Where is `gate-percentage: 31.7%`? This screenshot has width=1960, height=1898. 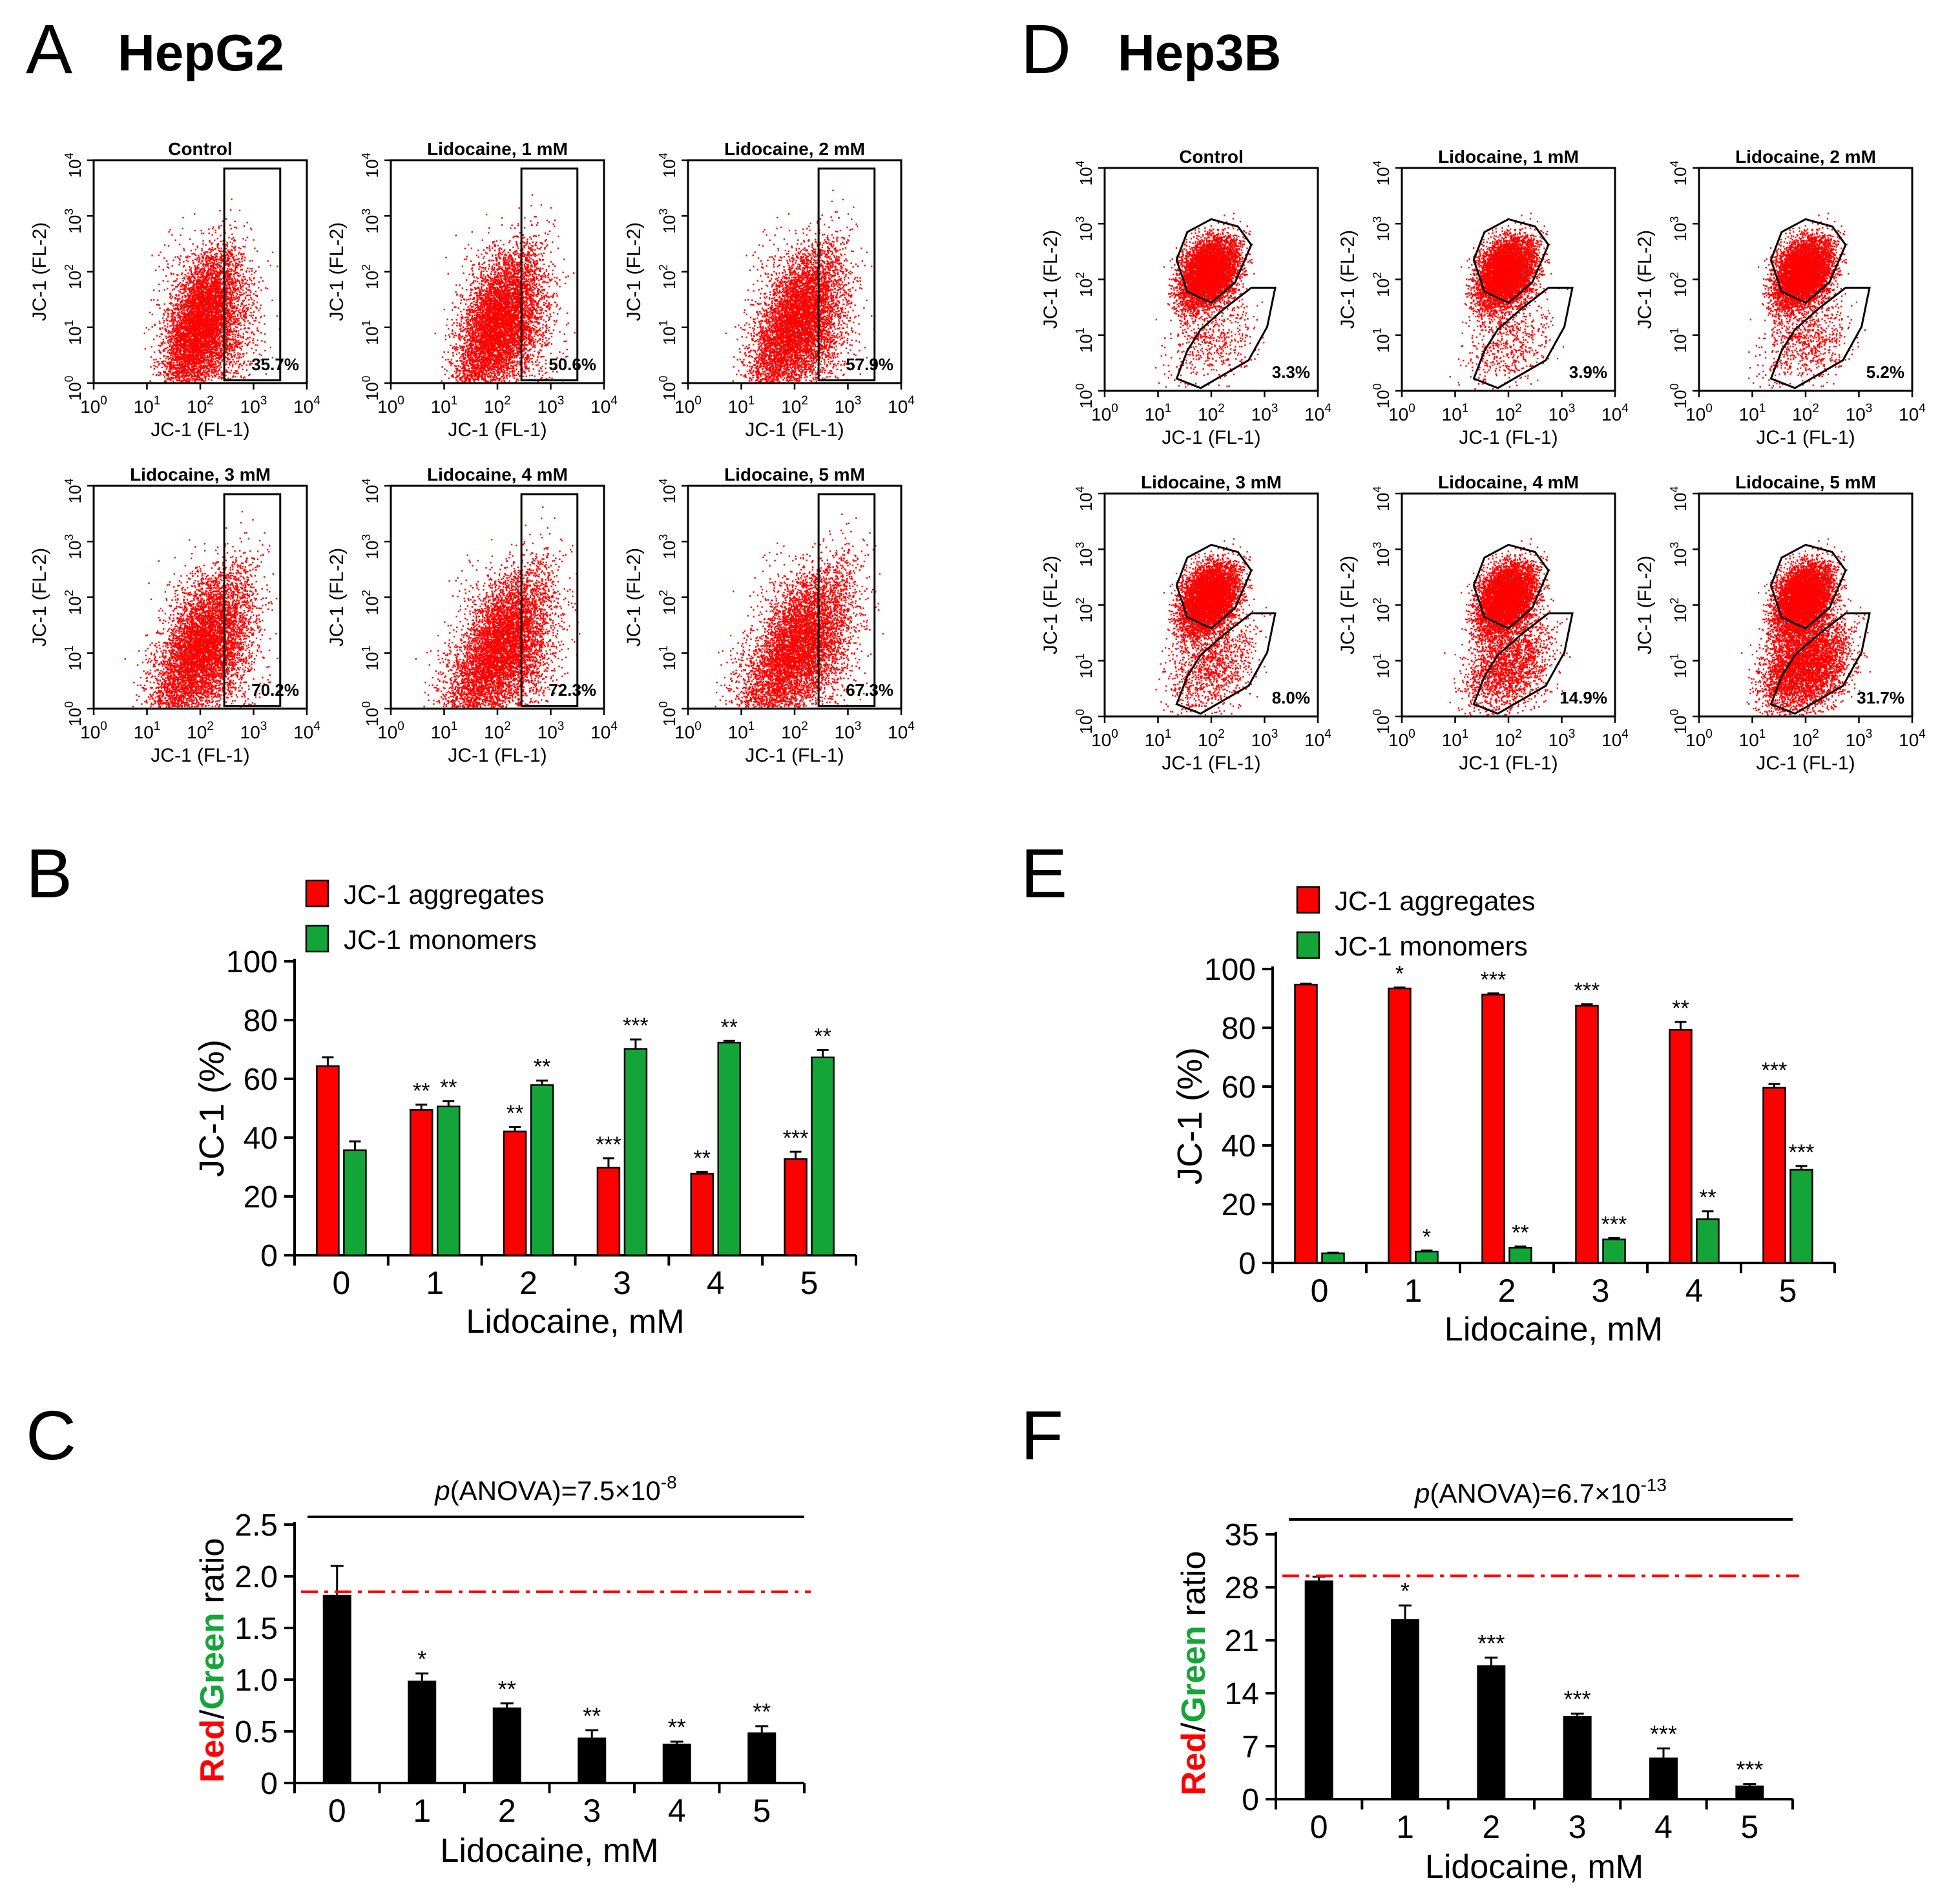 gate-percentage: 31.7% is located at coordinates (1880, 697).